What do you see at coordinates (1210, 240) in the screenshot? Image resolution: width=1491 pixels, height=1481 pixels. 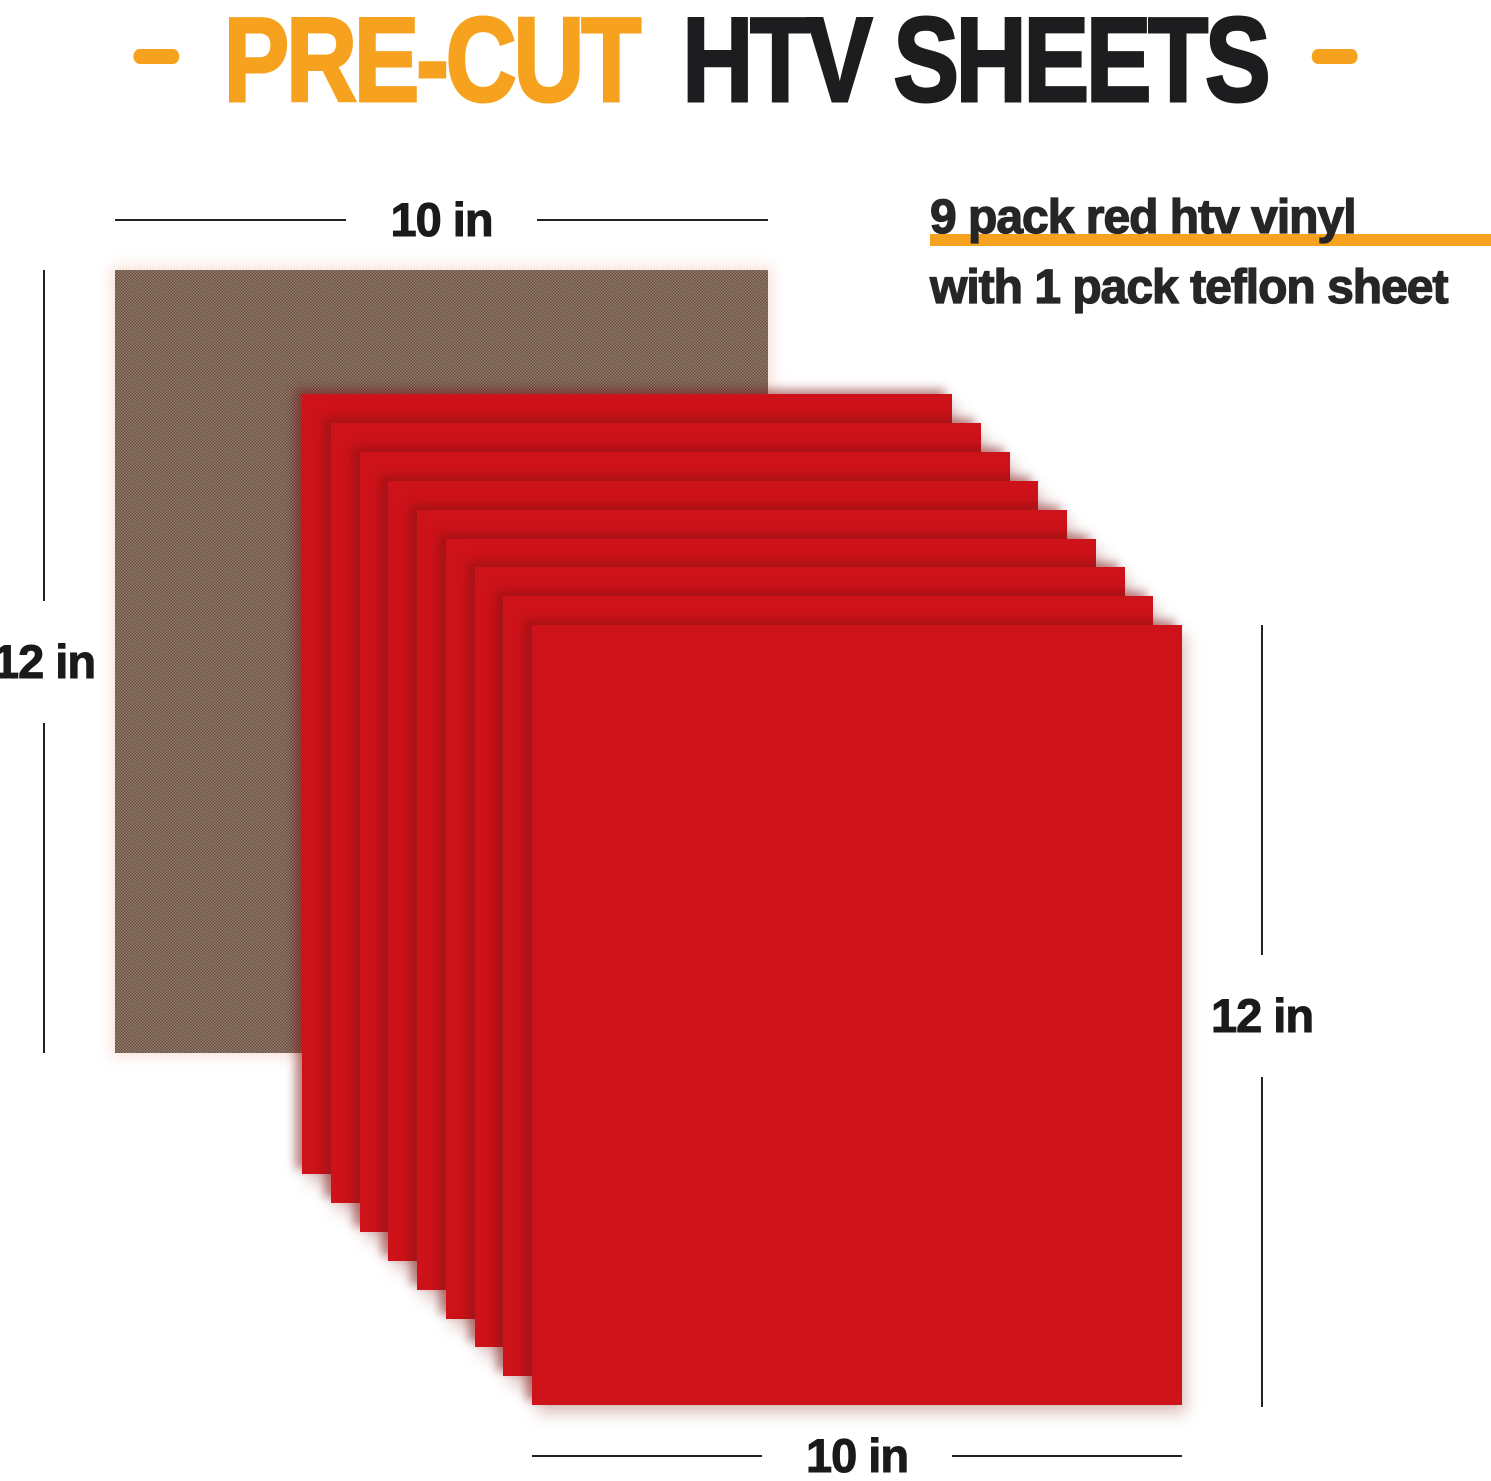 I see `callout-underline` at bounding box center [1210, 240].